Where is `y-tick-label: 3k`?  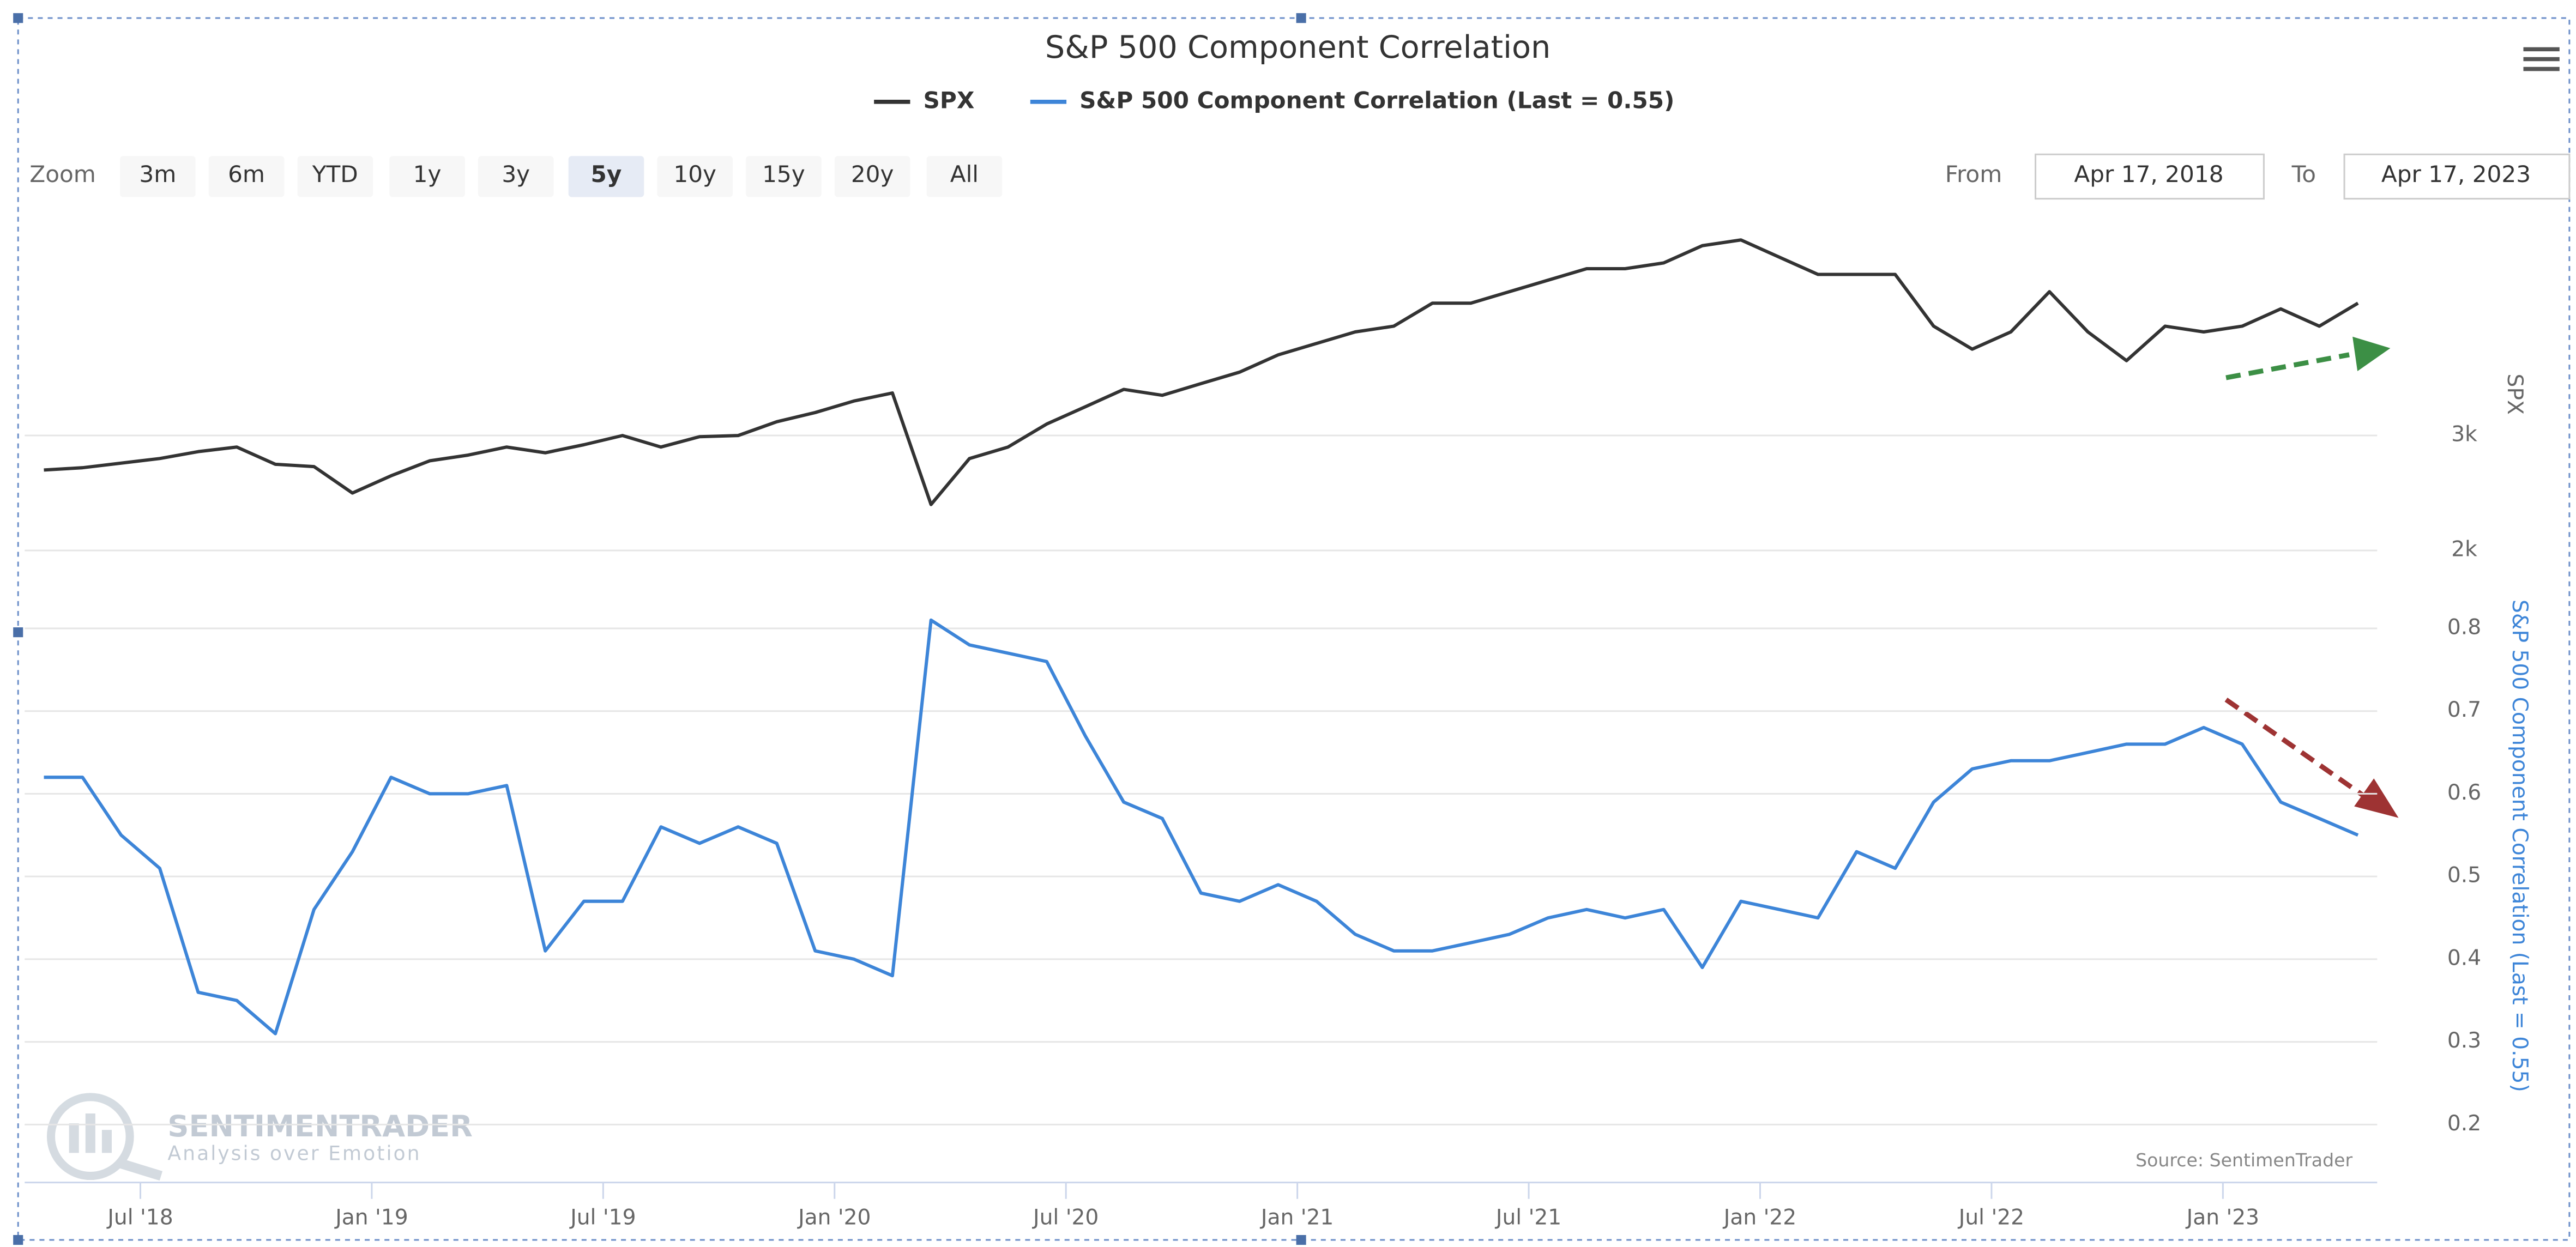
y-tick-label: 3k is located at coordinates (2464, 434).